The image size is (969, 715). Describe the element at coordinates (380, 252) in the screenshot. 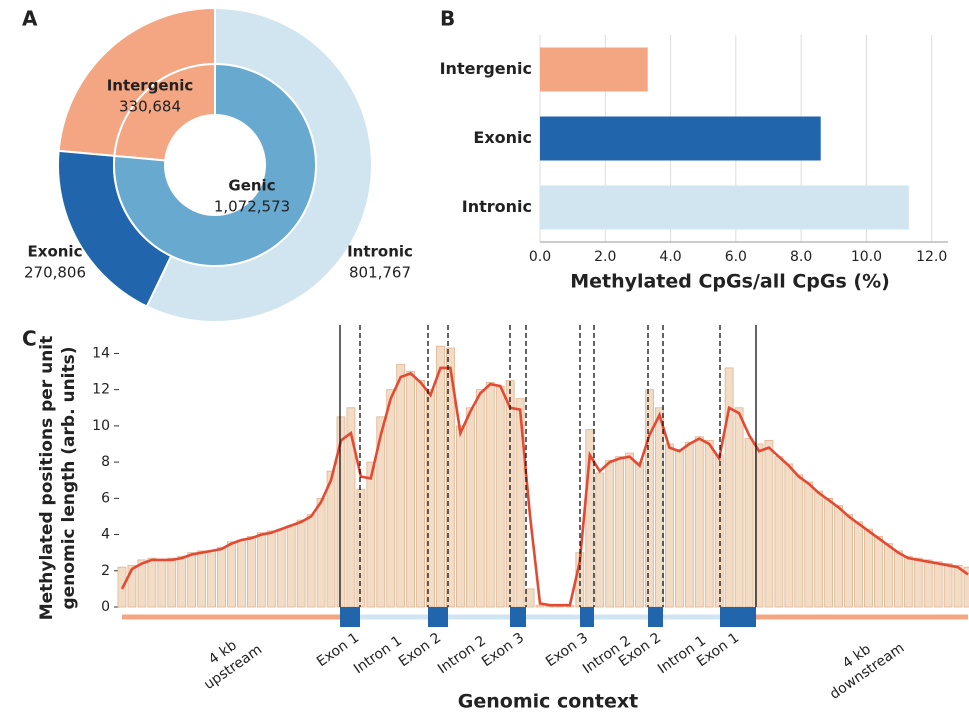

I see `slice-name: Intronic` at that location.